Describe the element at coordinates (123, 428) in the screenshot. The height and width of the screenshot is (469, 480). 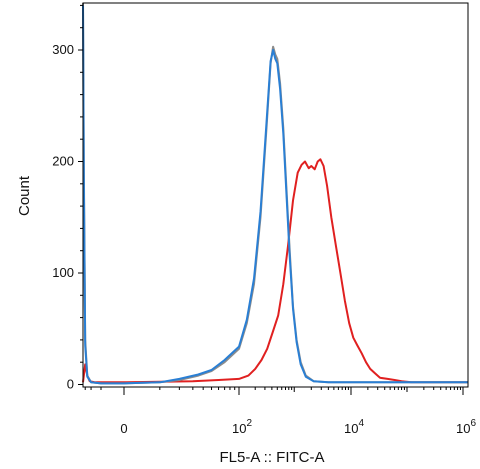
I see `x-tick-label: 0` at that location.